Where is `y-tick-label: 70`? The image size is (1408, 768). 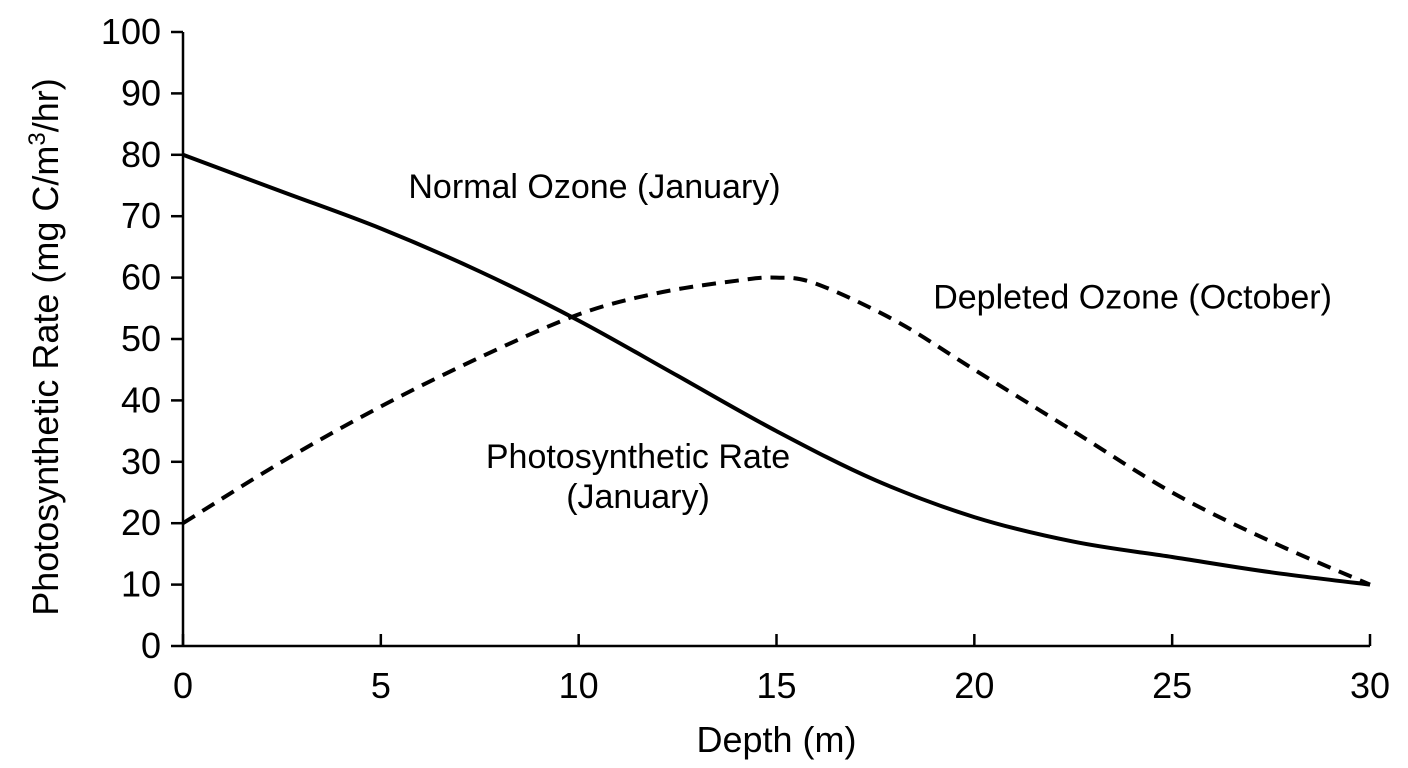 y-tick-label: 70 is located at coordinates (141, 215).